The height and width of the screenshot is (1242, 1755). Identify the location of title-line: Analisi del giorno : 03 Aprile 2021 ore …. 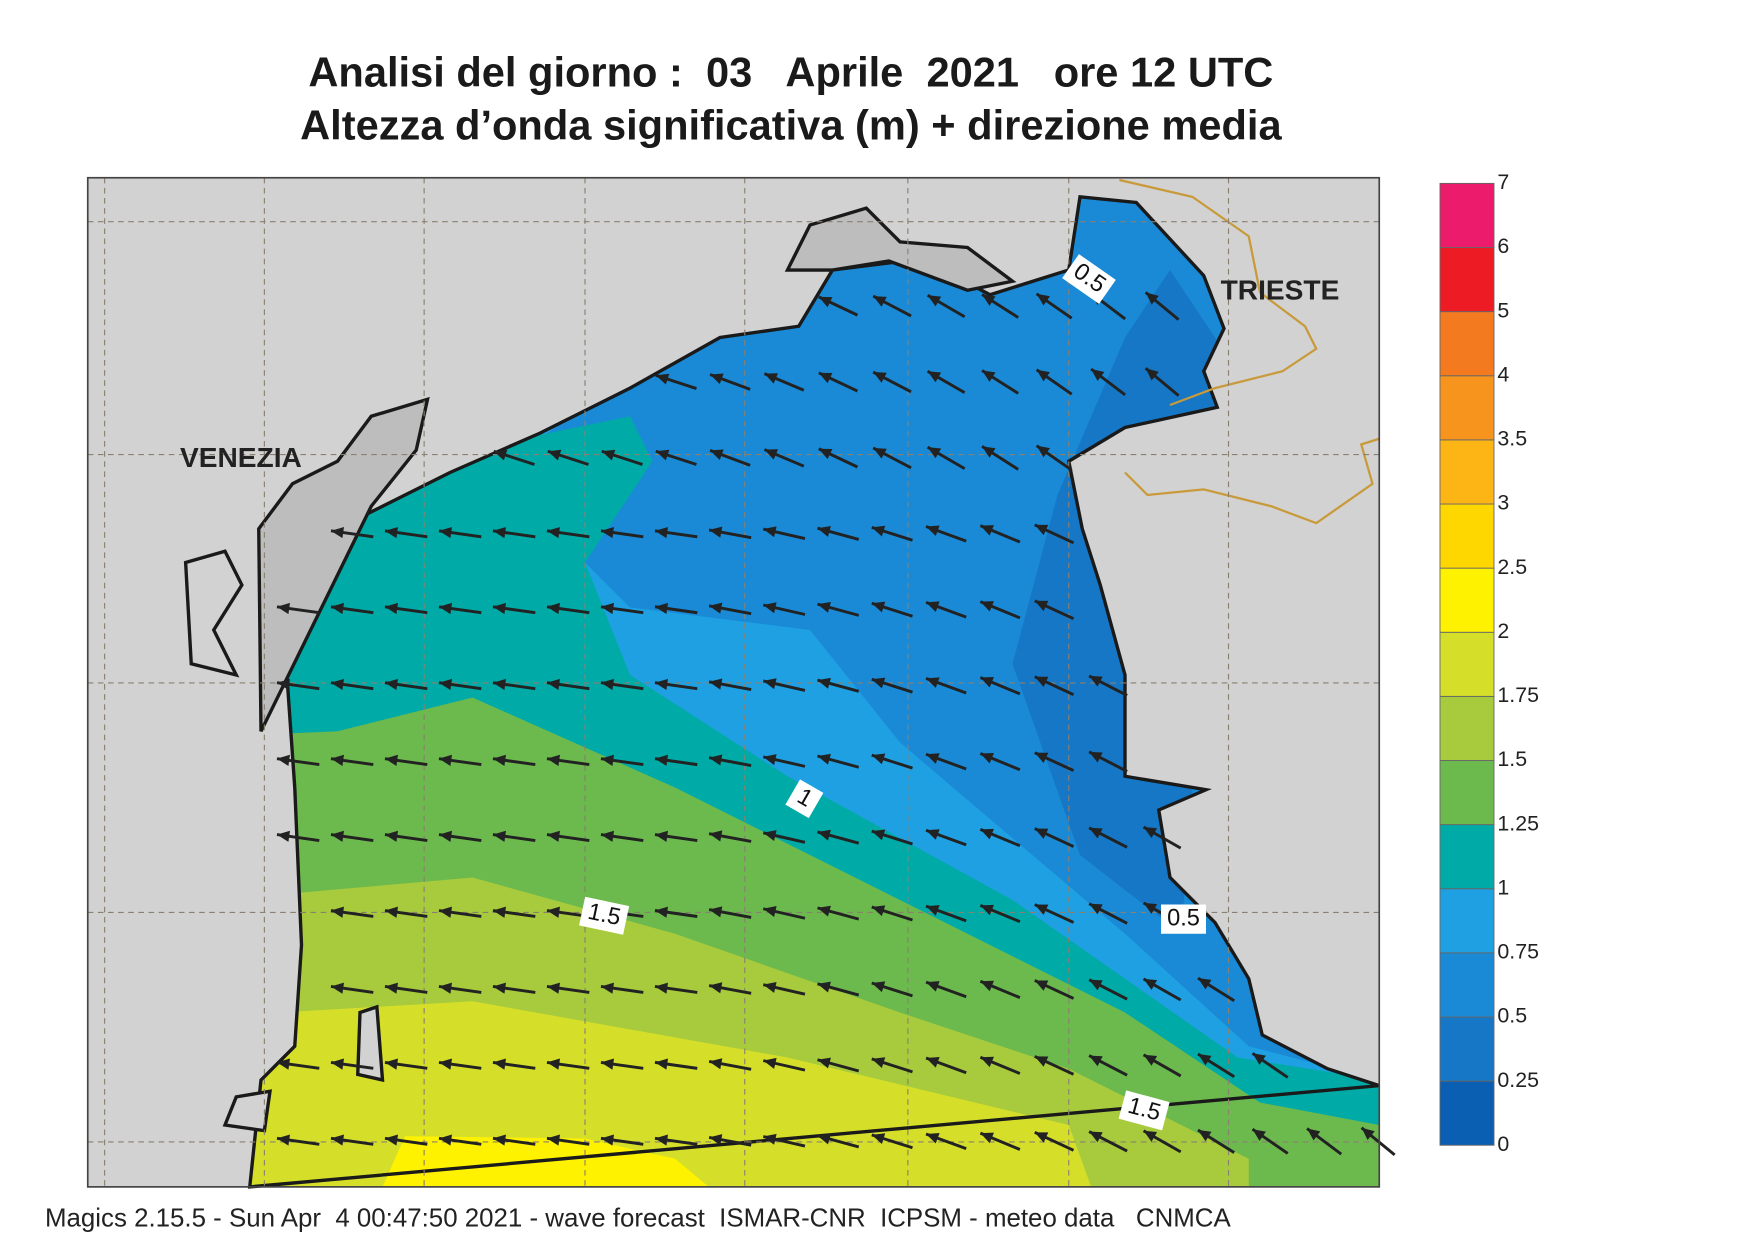
(790, 72).